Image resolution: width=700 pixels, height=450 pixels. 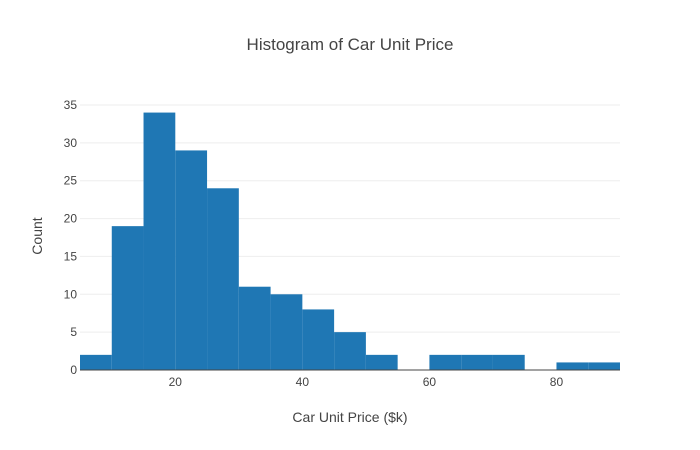 What do you see at coordinates (71, 105) in the screenshot?
I see `y-tick-label: 35` at bounding box center [71, 105].